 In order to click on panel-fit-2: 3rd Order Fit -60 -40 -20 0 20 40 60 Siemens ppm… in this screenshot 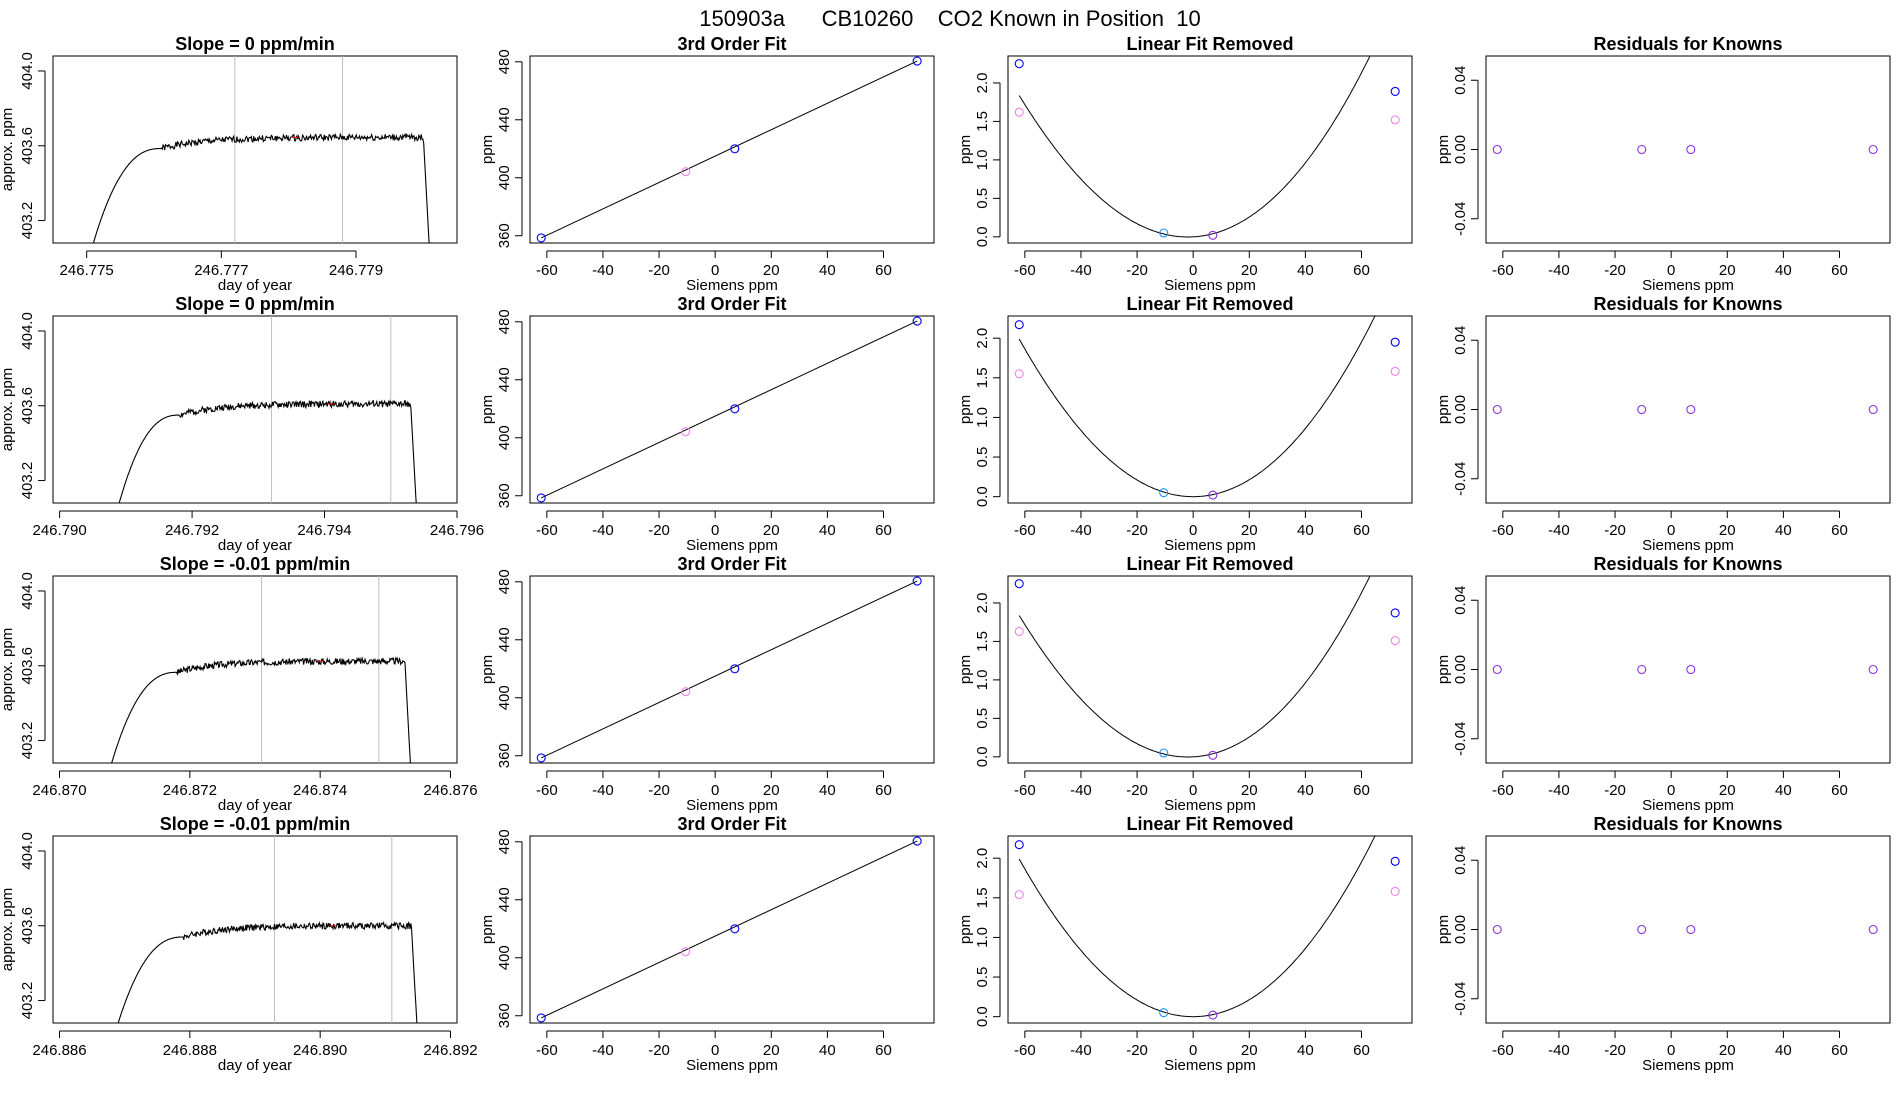, I will do `click(707, 424)`.